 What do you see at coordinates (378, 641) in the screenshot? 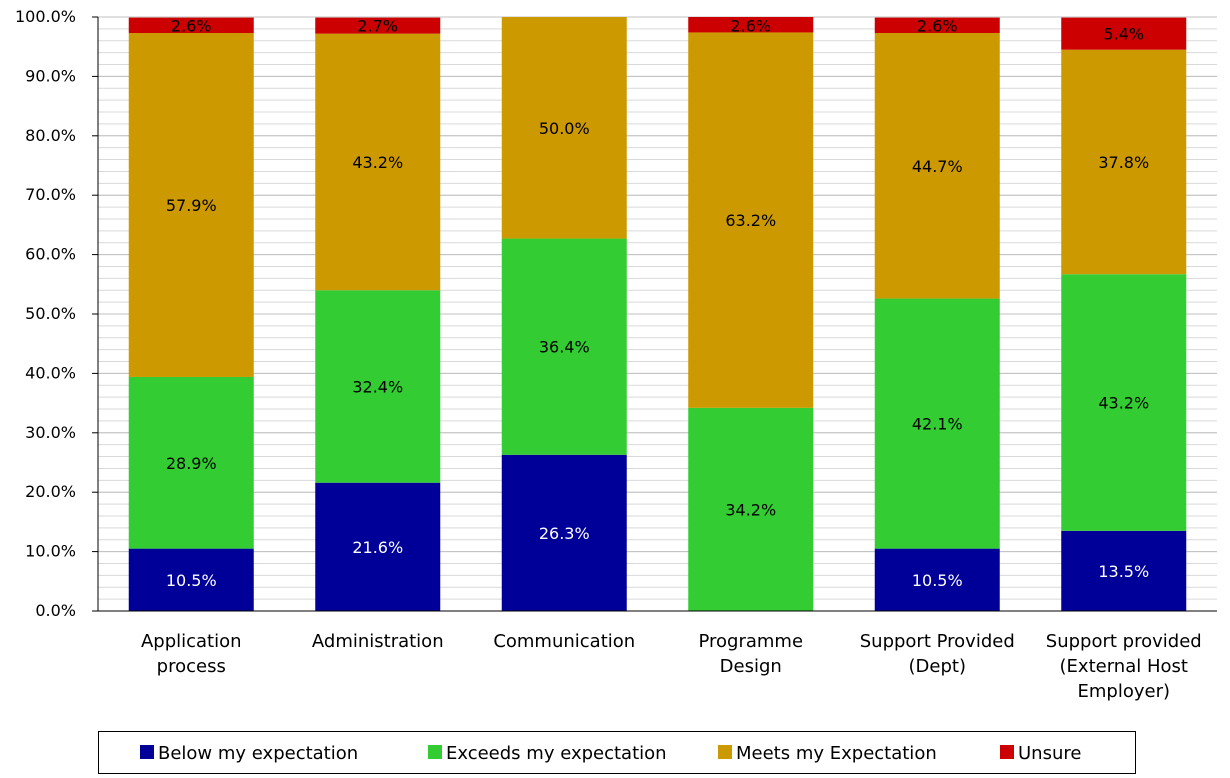
I see `x-category-label: Administration` at bounding box center [378, 641].